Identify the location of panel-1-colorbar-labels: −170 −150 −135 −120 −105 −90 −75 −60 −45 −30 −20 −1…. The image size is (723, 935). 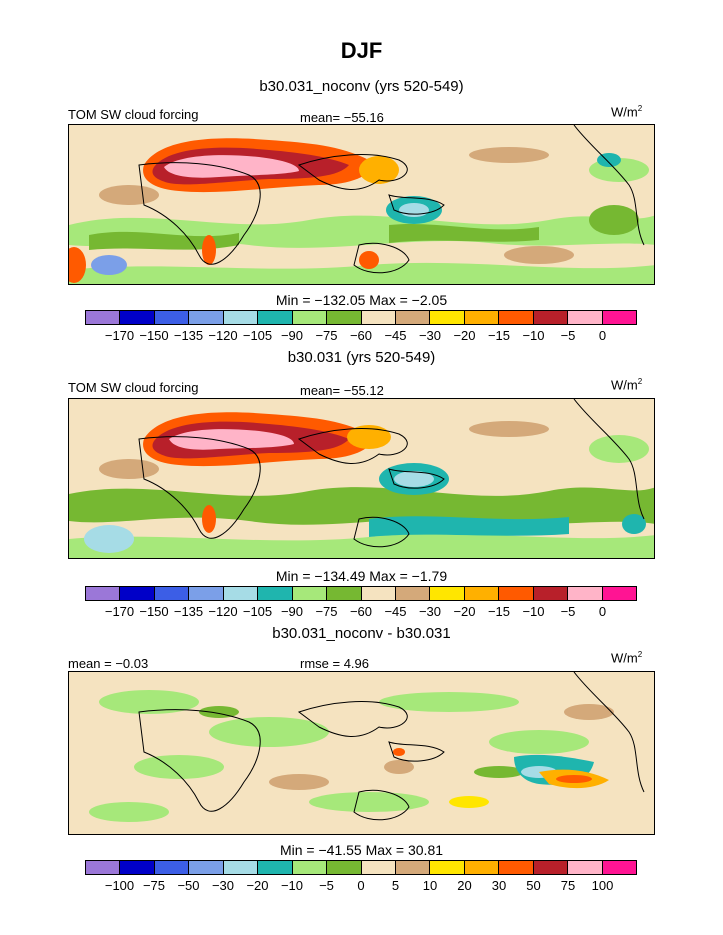
(361, 336).